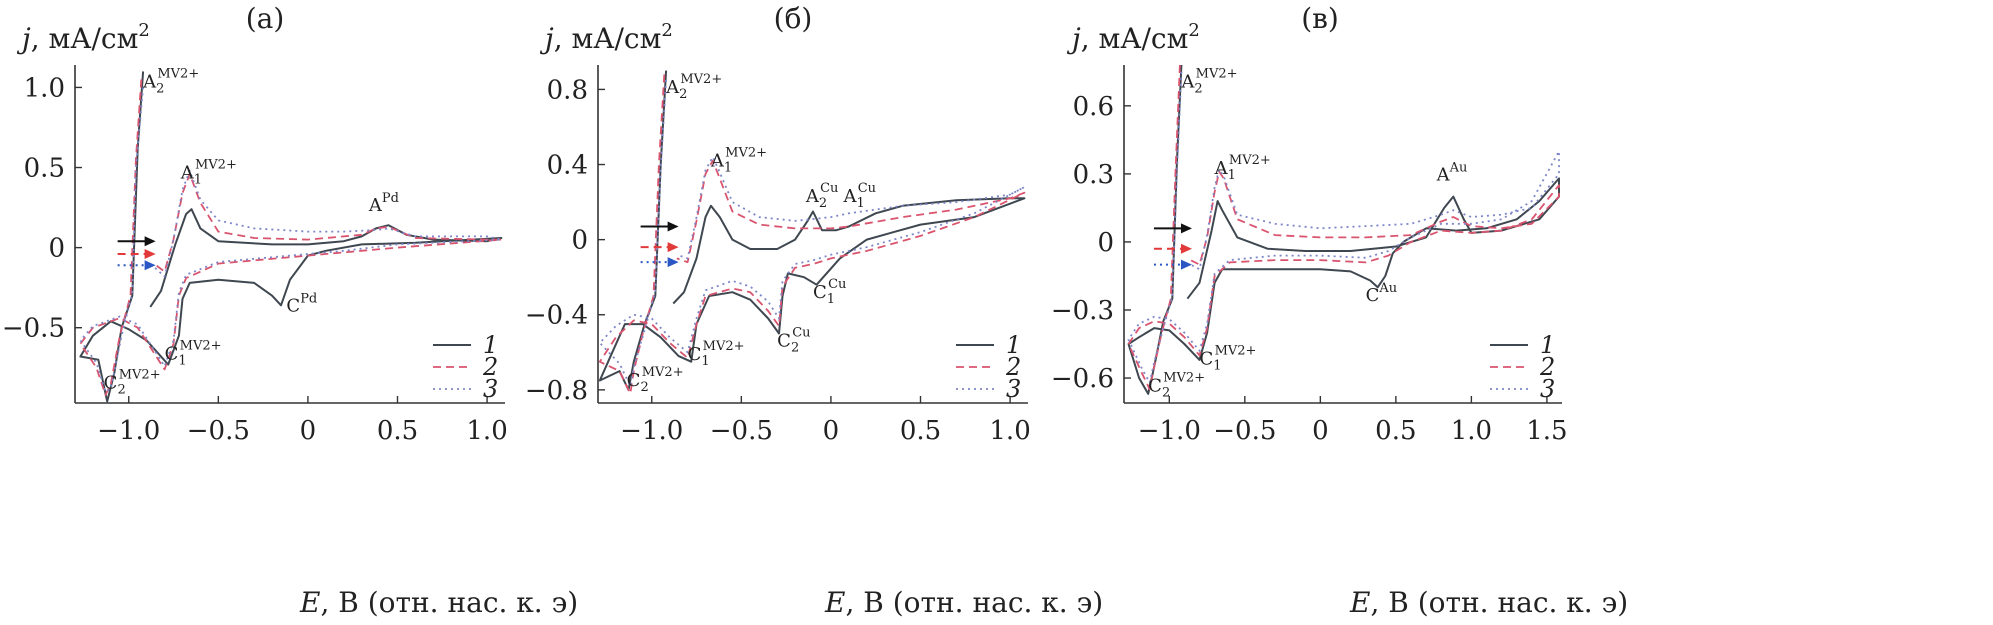 This screenshot has width=1993, height=625. What do you see at coordinates (567, 166) in the screenshot?
I see `y-tick-label: 0.4` at bounding box center [567, 166].